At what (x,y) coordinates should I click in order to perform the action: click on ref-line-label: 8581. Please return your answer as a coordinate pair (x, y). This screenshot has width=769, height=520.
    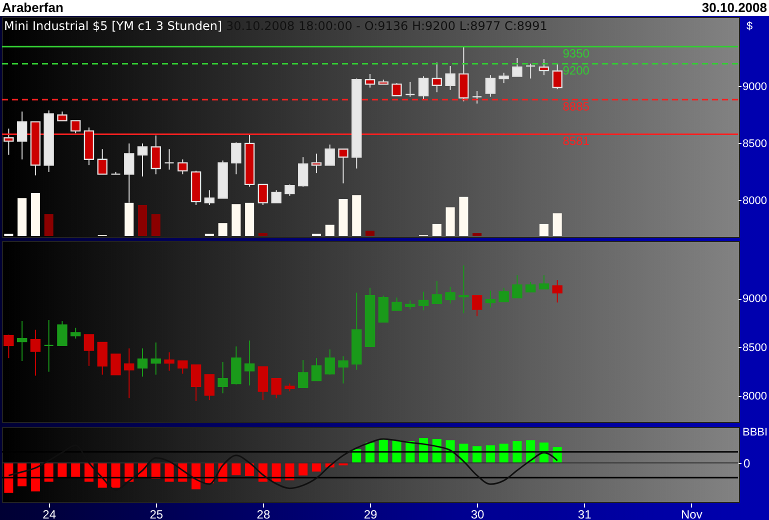
    Looking at the image, I should click on (576, 141).